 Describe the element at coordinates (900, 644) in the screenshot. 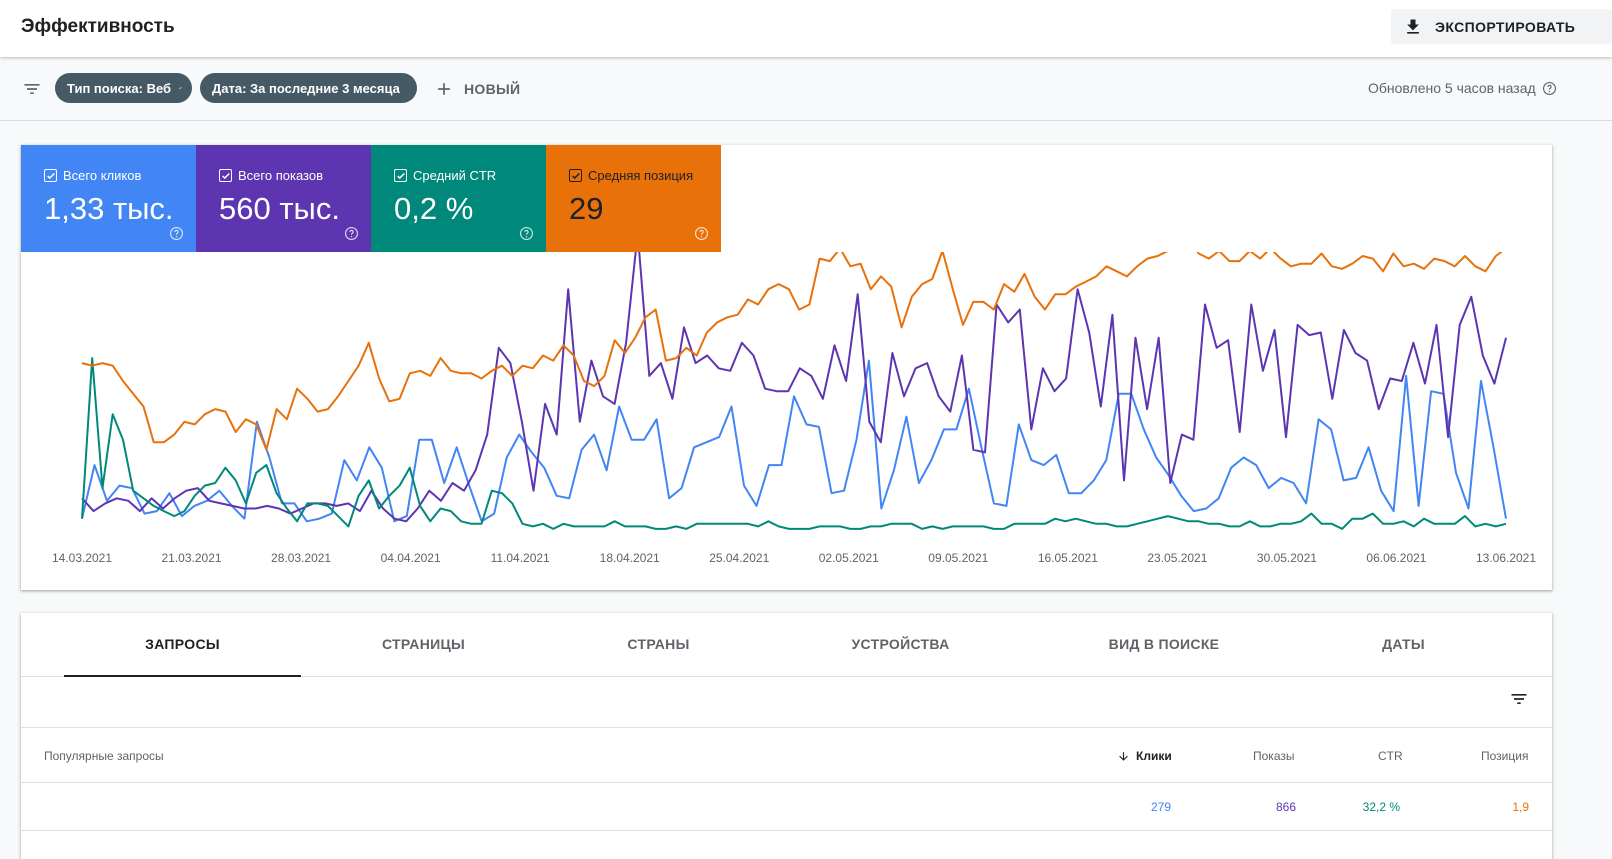

I see `tab-devices: УСТРОЙСТВА` at that location.